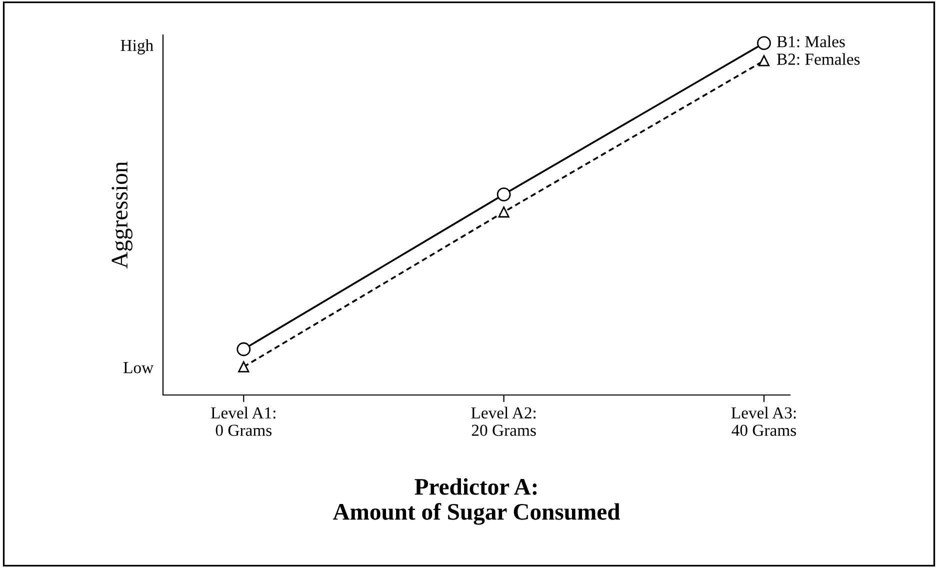 The height and width of the screenshot is (568, 938). I want to click on series-label: B2: Females, so click(818, 59).